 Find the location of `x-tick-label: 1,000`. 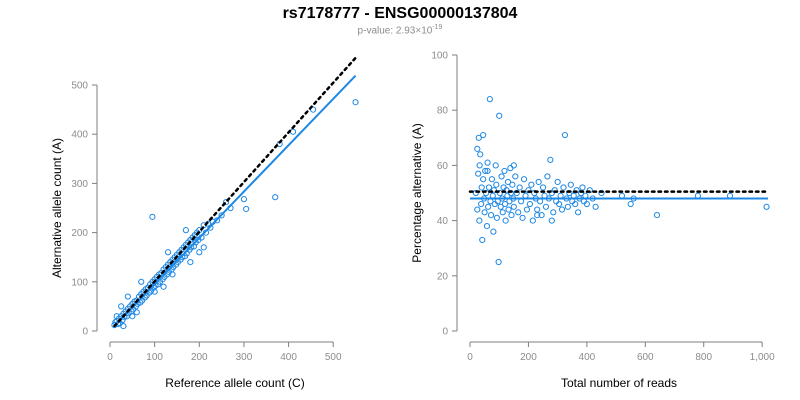

x-tick-label: 1,000 is located at coordinates (762, 357).